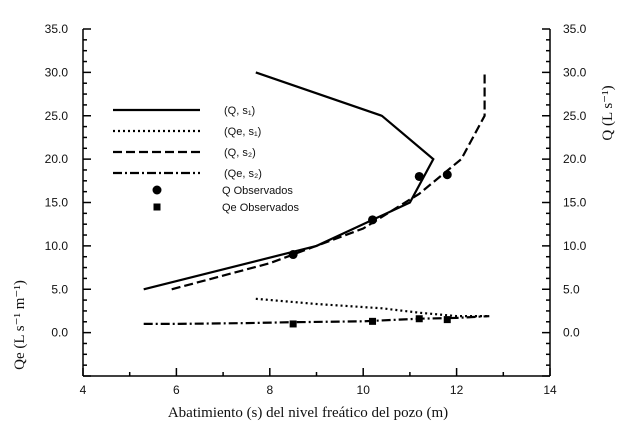  What do you see at coordinates (571, 333) in the screenshot?
I see `right-y-tick-label: 0.0` at bounding box center [571, 333].